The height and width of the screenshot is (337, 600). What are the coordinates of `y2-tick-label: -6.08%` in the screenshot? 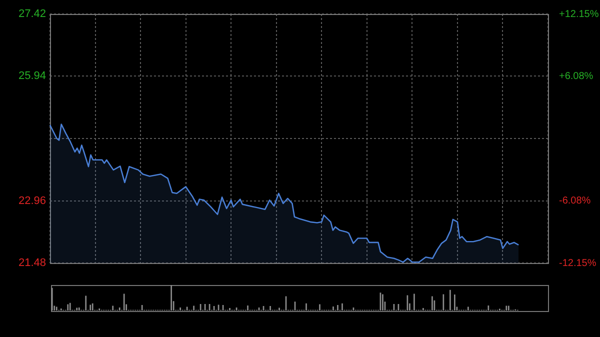 It's located at (575, 201).